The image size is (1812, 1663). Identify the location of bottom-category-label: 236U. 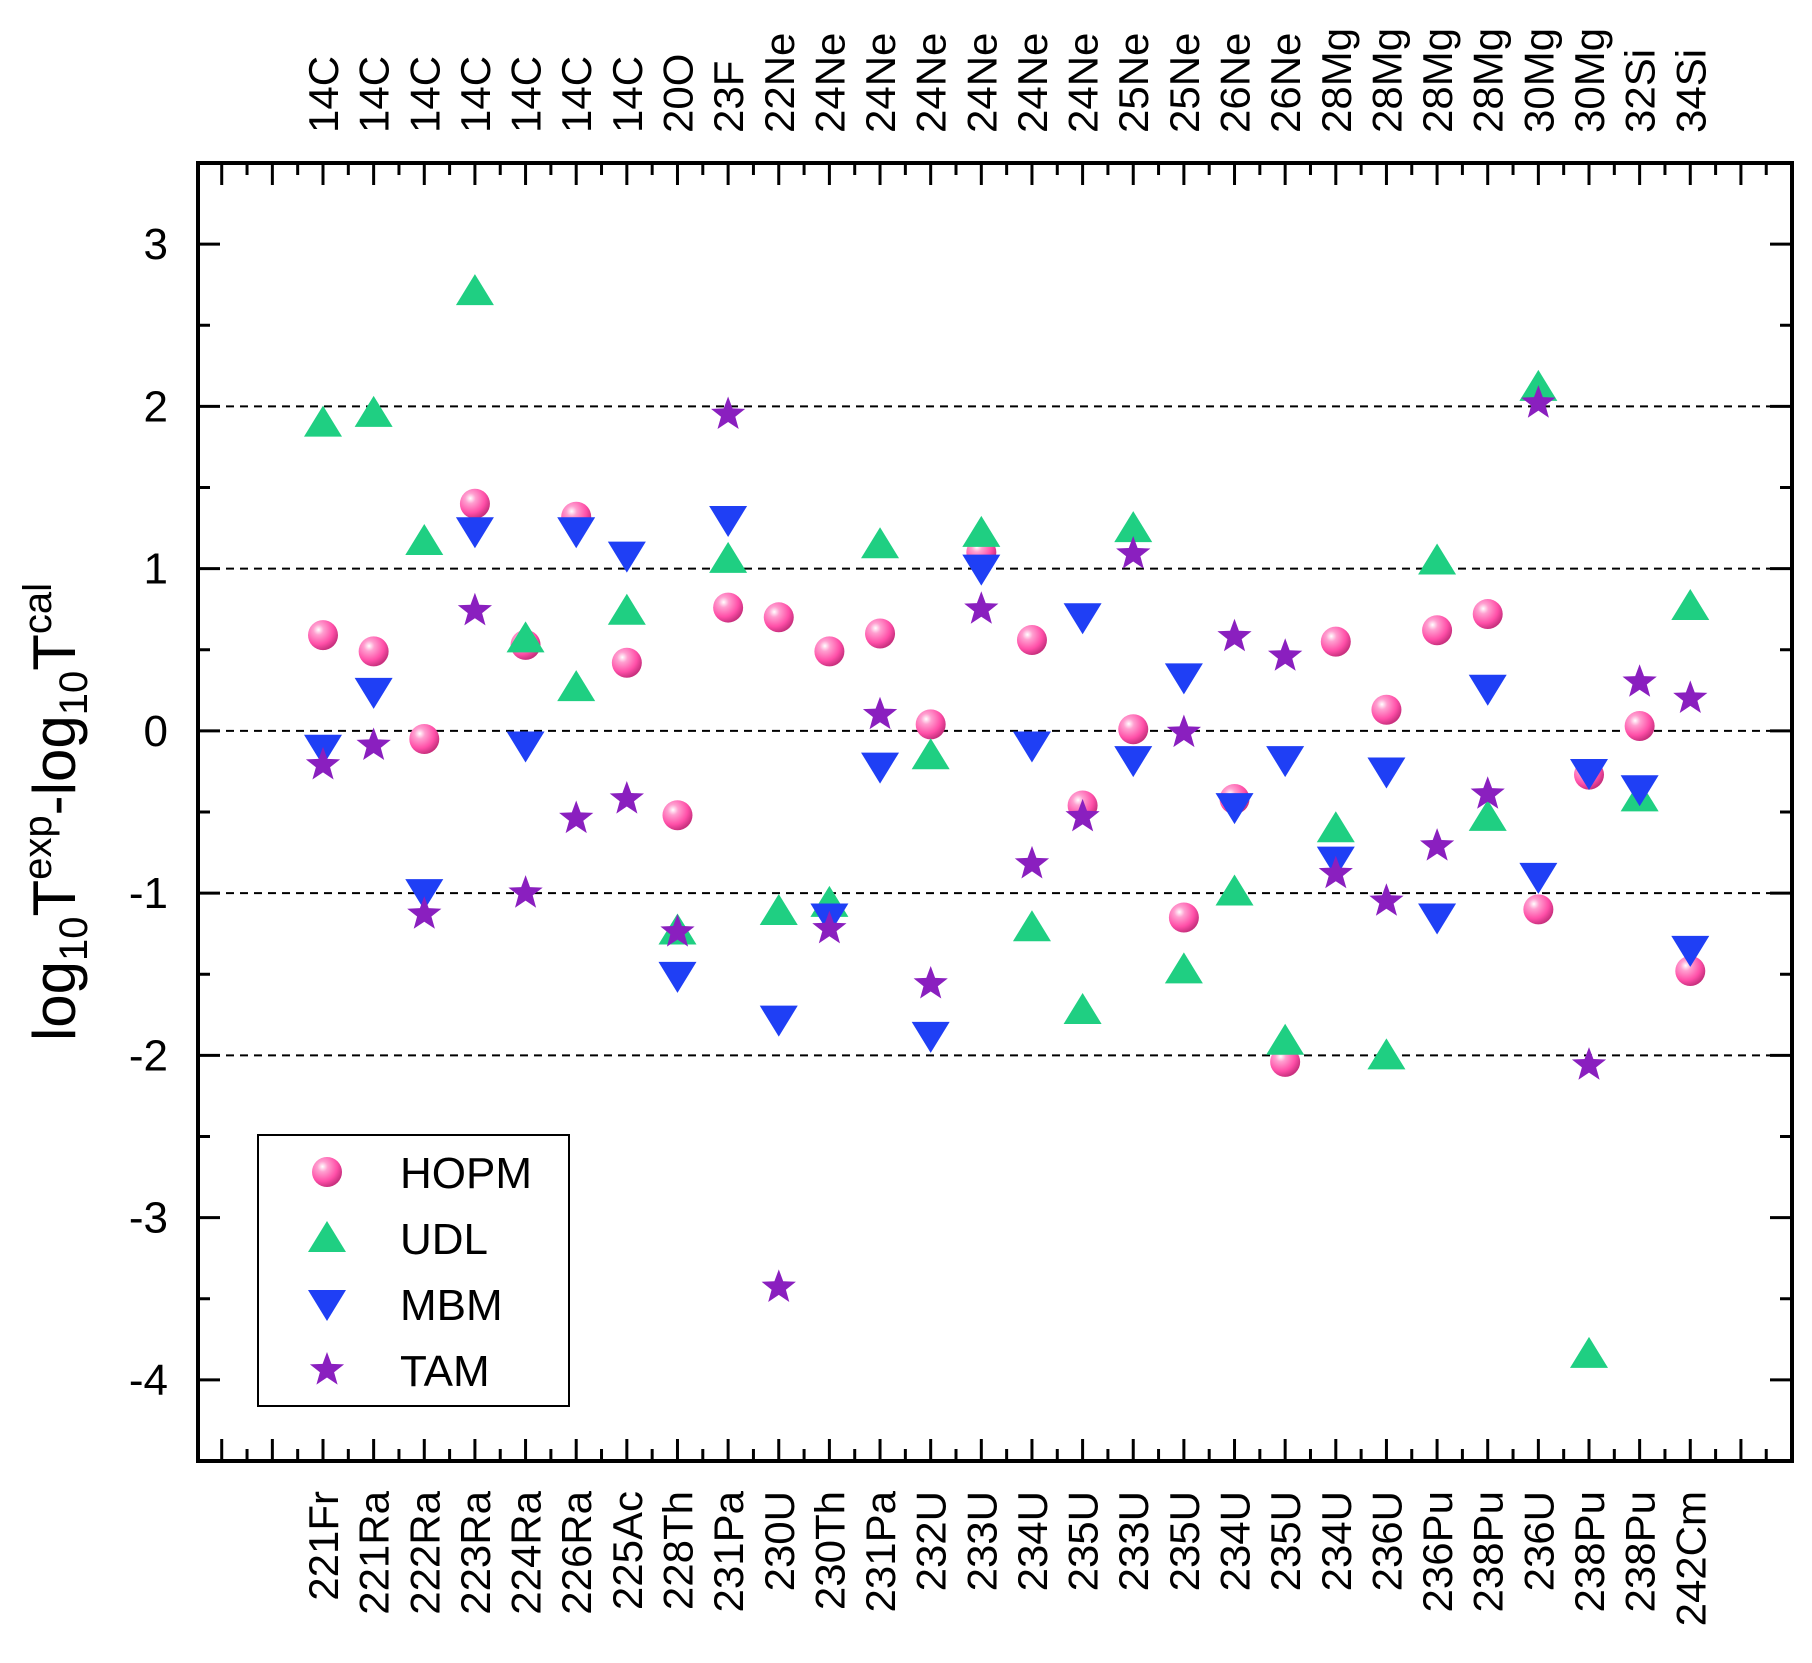
(1538, 1541).